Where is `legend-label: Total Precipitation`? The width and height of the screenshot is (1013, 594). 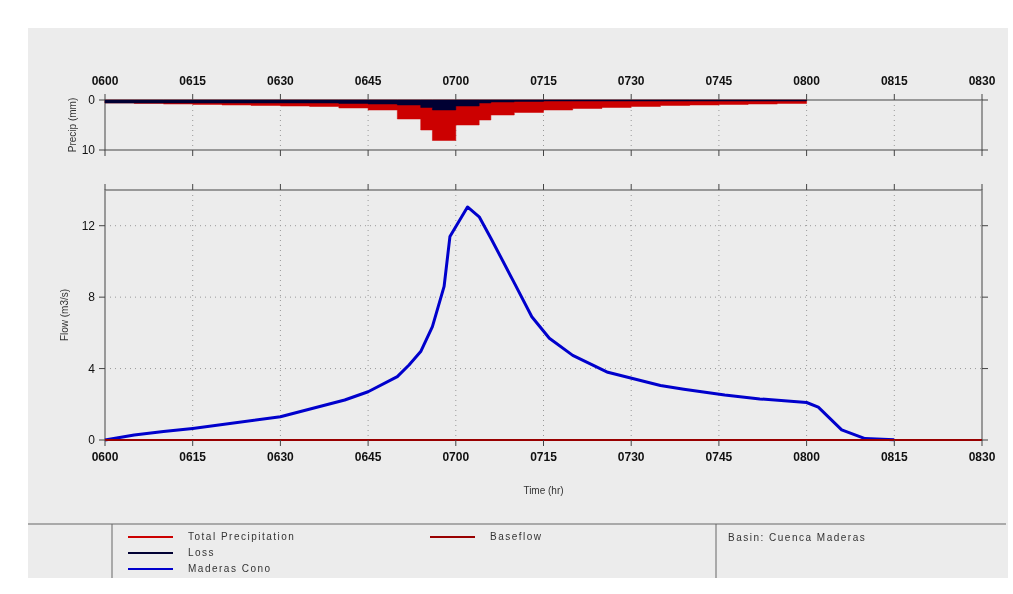 legend-label: Total Precipitation is located at coordinates (242, 536).